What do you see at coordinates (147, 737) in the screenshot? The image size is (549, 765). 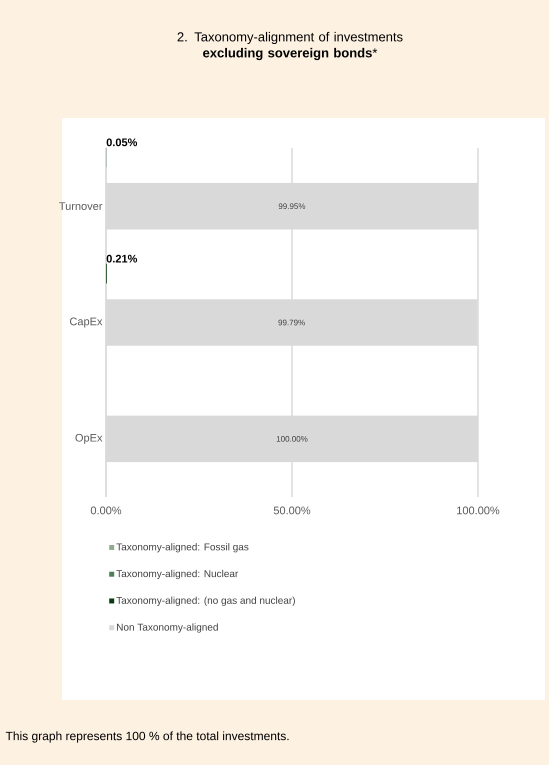 I see `text: This graph represents 100 % of the total investments.` at bounding box center [147, 737].